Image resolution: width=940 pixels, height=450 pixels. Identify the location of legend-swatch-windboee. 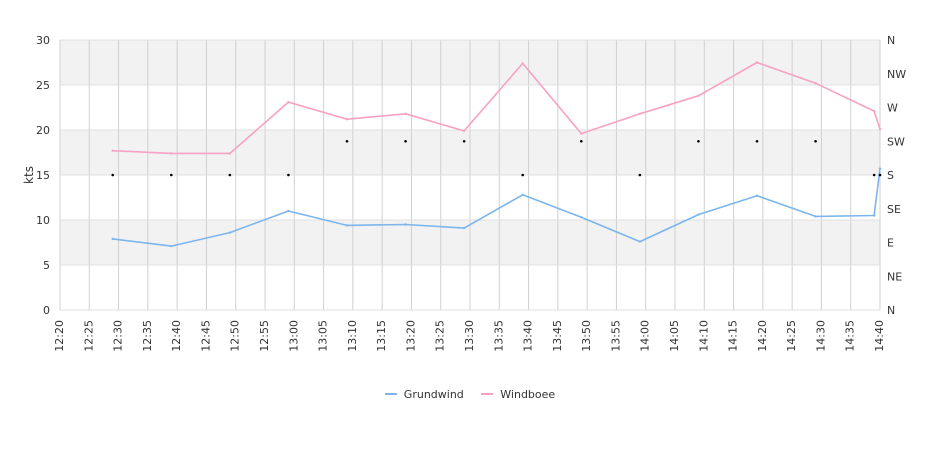
(487, 394).